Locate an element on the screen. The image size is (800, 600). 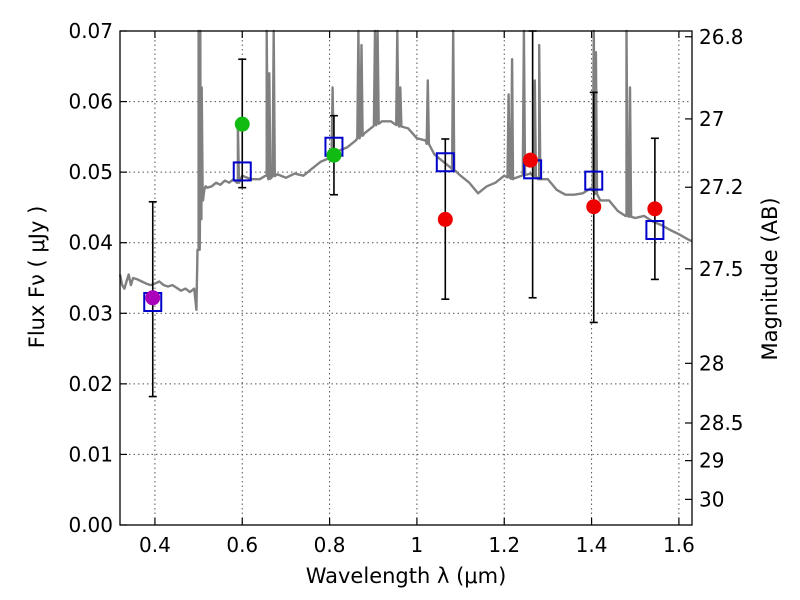
y-tick-label: 0.07 is located at coordinates (90, 31).